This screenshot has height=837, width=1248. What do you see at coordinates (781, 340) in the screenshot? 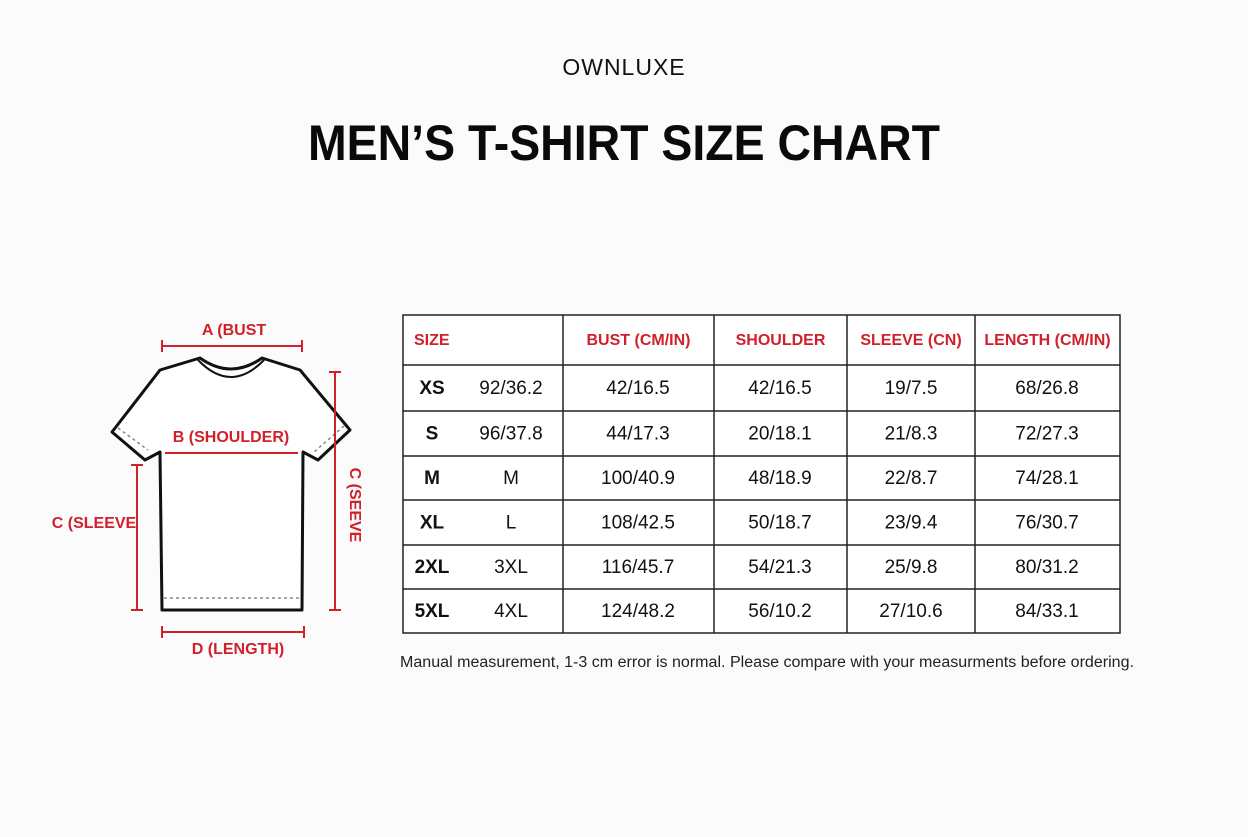
I see `header-cell: SHOULDER` at bounding box center [781, 340].